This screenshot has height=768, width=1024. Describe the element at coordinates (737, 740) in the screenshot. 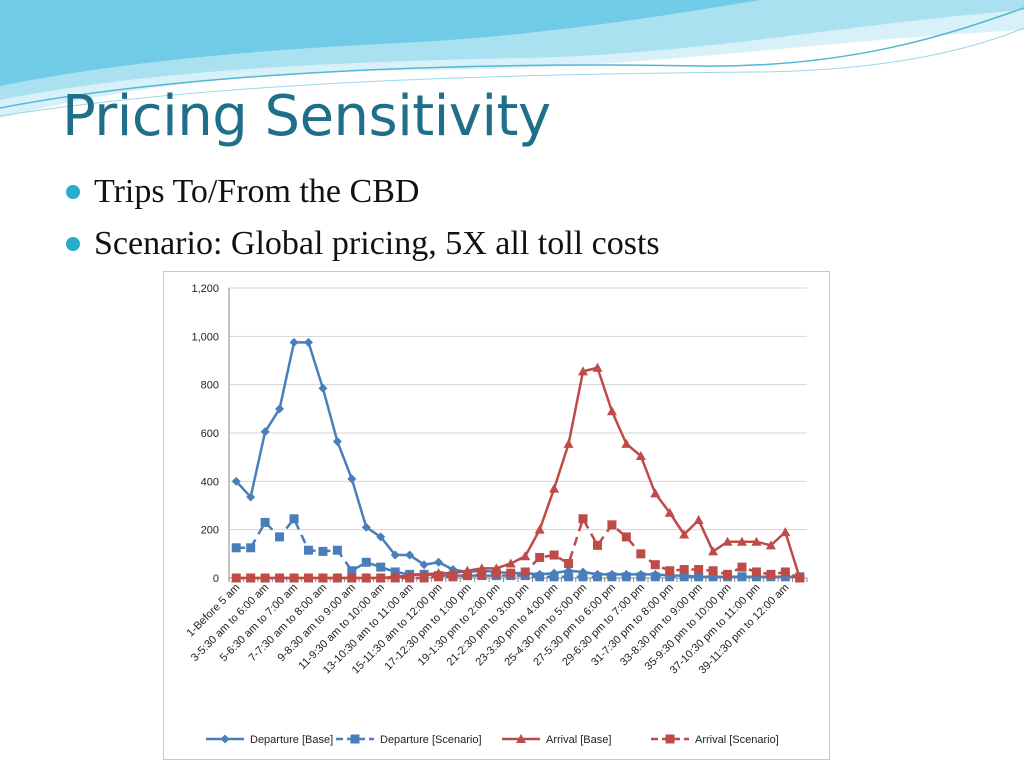

I see `legend-label: Arrival [Scenario]` at that location.